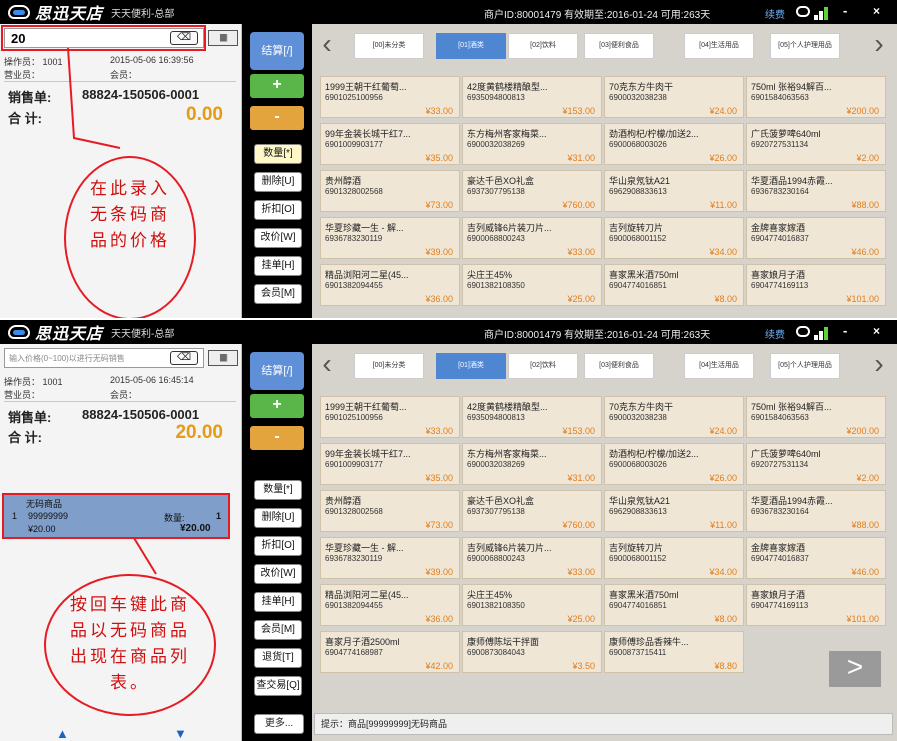 This screenshot has width=897, height=741. I want to click on product-tile: 康师傅珍品香辣牛... 6900873715411 ¥8.80, so click(674, 652).